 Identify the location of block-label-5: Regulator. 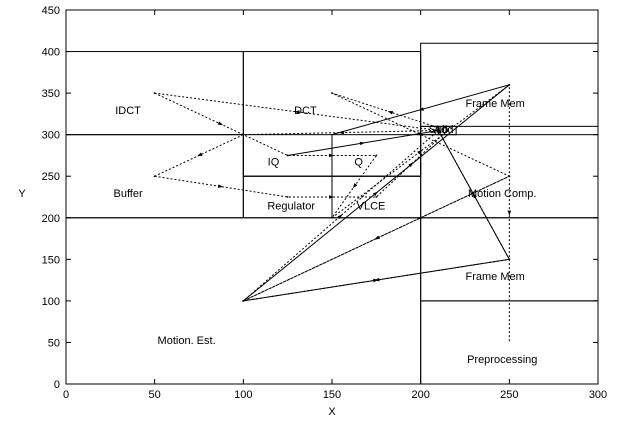
(291, 206).